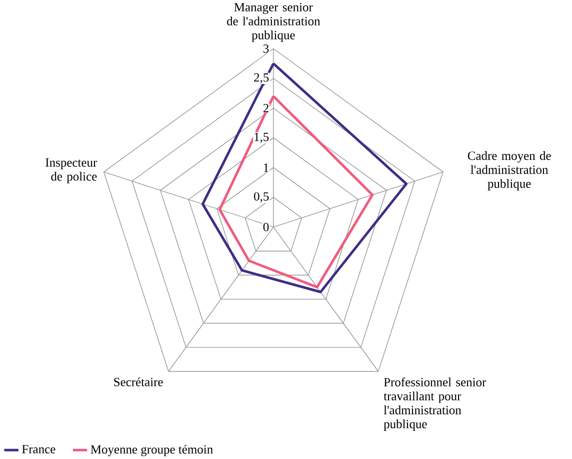 The image size is (572, 459). I want to click on spoke-label: Secrétaire, so click(138, 381).